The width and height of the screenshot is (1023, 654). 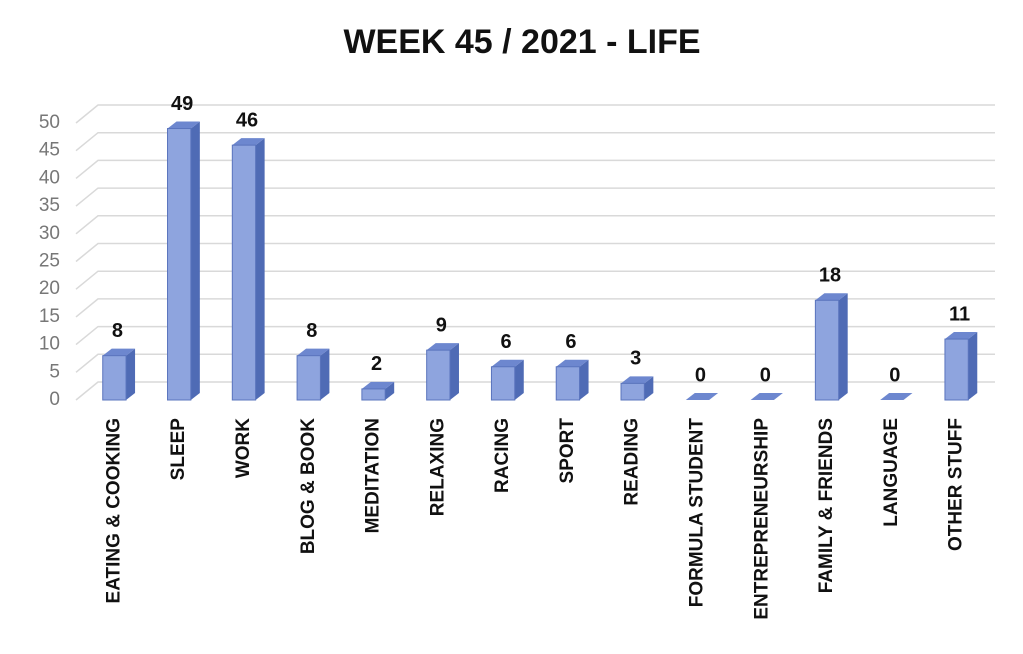 I want to click on value-label: 9, so click(x=441, y=325).